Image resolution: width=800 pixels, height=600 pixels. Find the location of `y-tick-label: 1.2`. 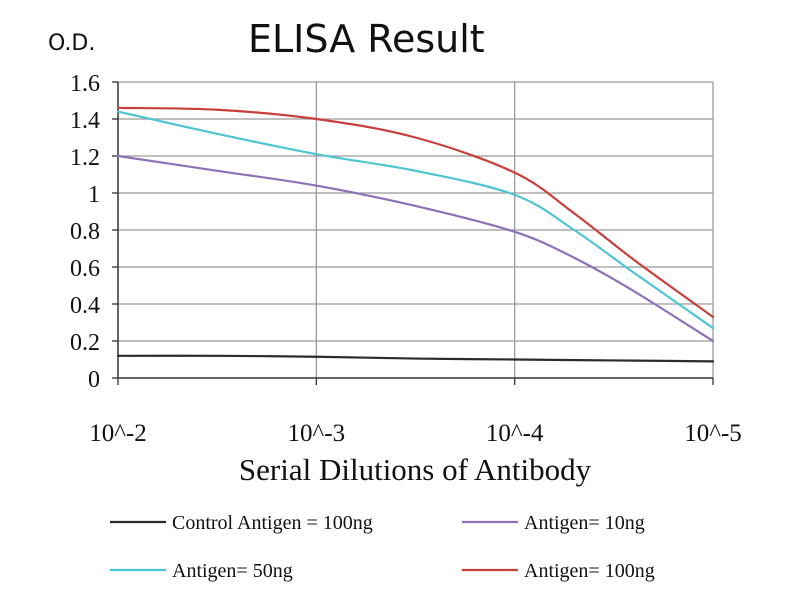

y-tick-label: 1.2 is located at coordinates (85, 158).